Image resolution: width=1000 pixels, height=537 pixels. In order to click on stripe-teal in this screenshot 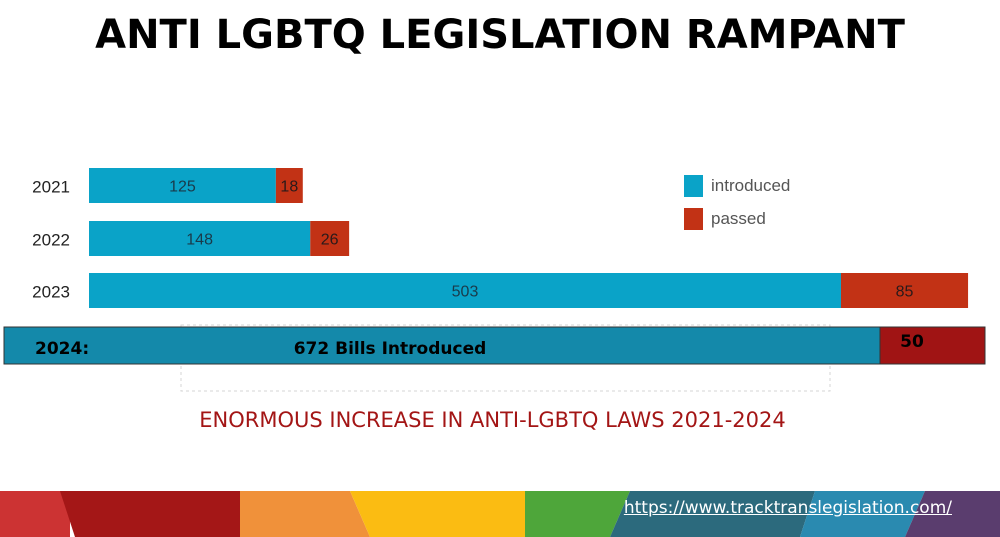, I will do `click(712, 514)`.